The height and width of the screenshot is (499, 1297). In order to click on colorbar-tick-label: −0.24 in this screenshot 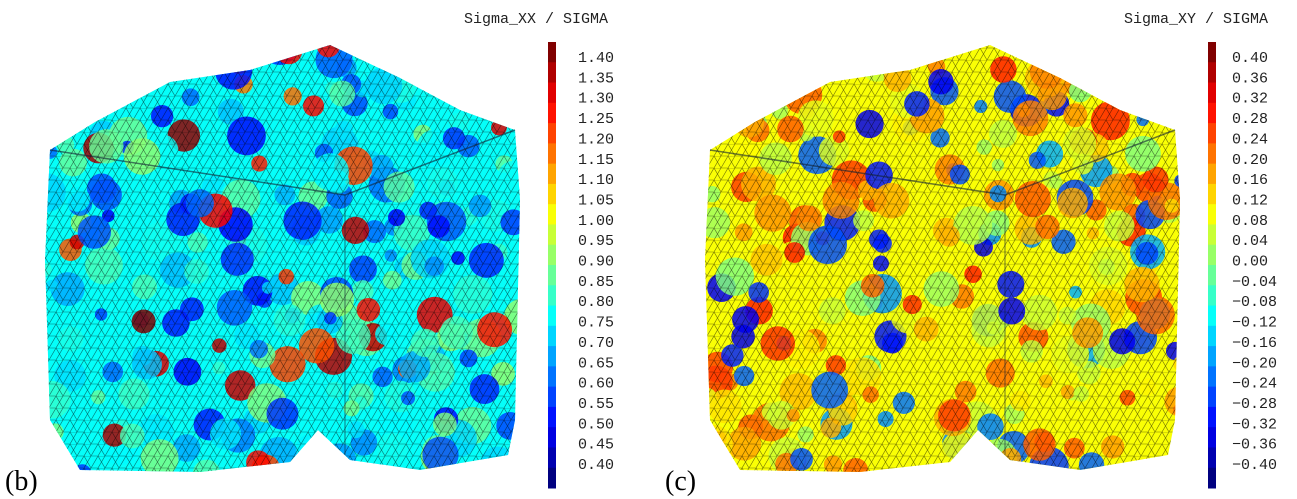, I will do `click(1254, 384)`.